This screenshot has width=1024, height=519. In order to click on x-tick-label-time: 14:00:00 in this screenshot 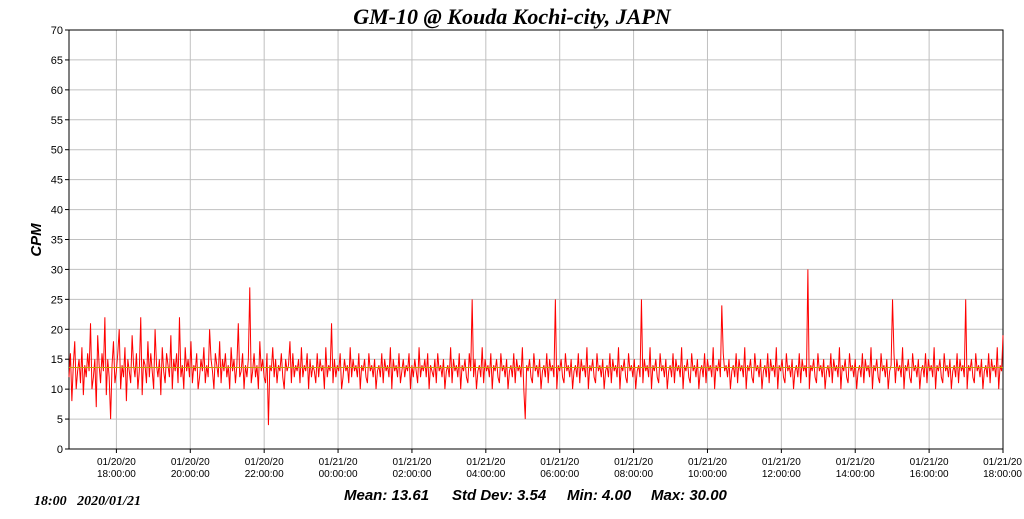, I will do `click(855, 474)`.